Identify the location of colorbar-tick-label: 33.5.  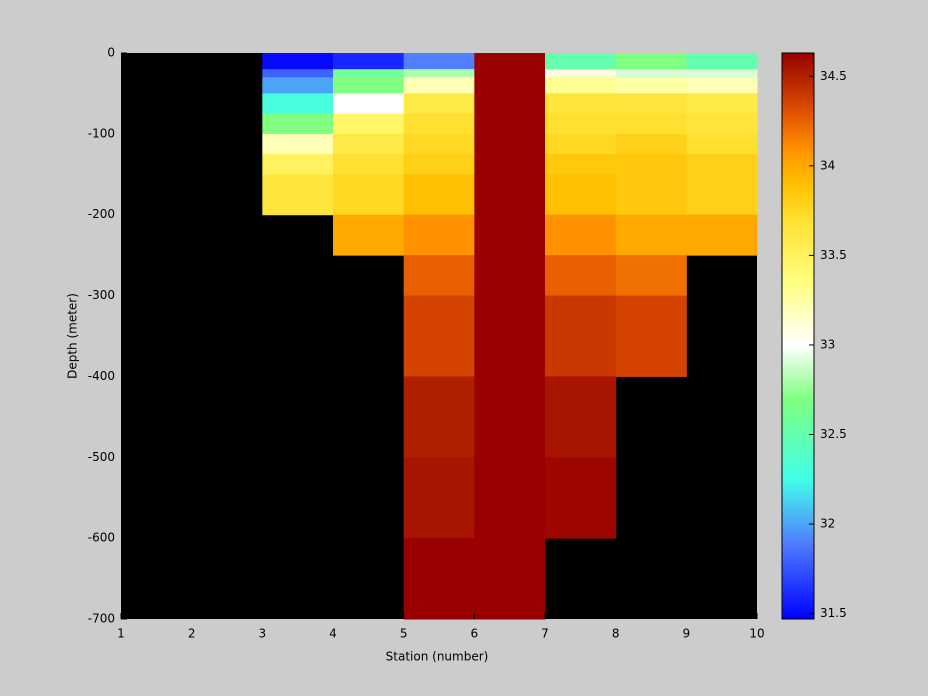
(833, 255).